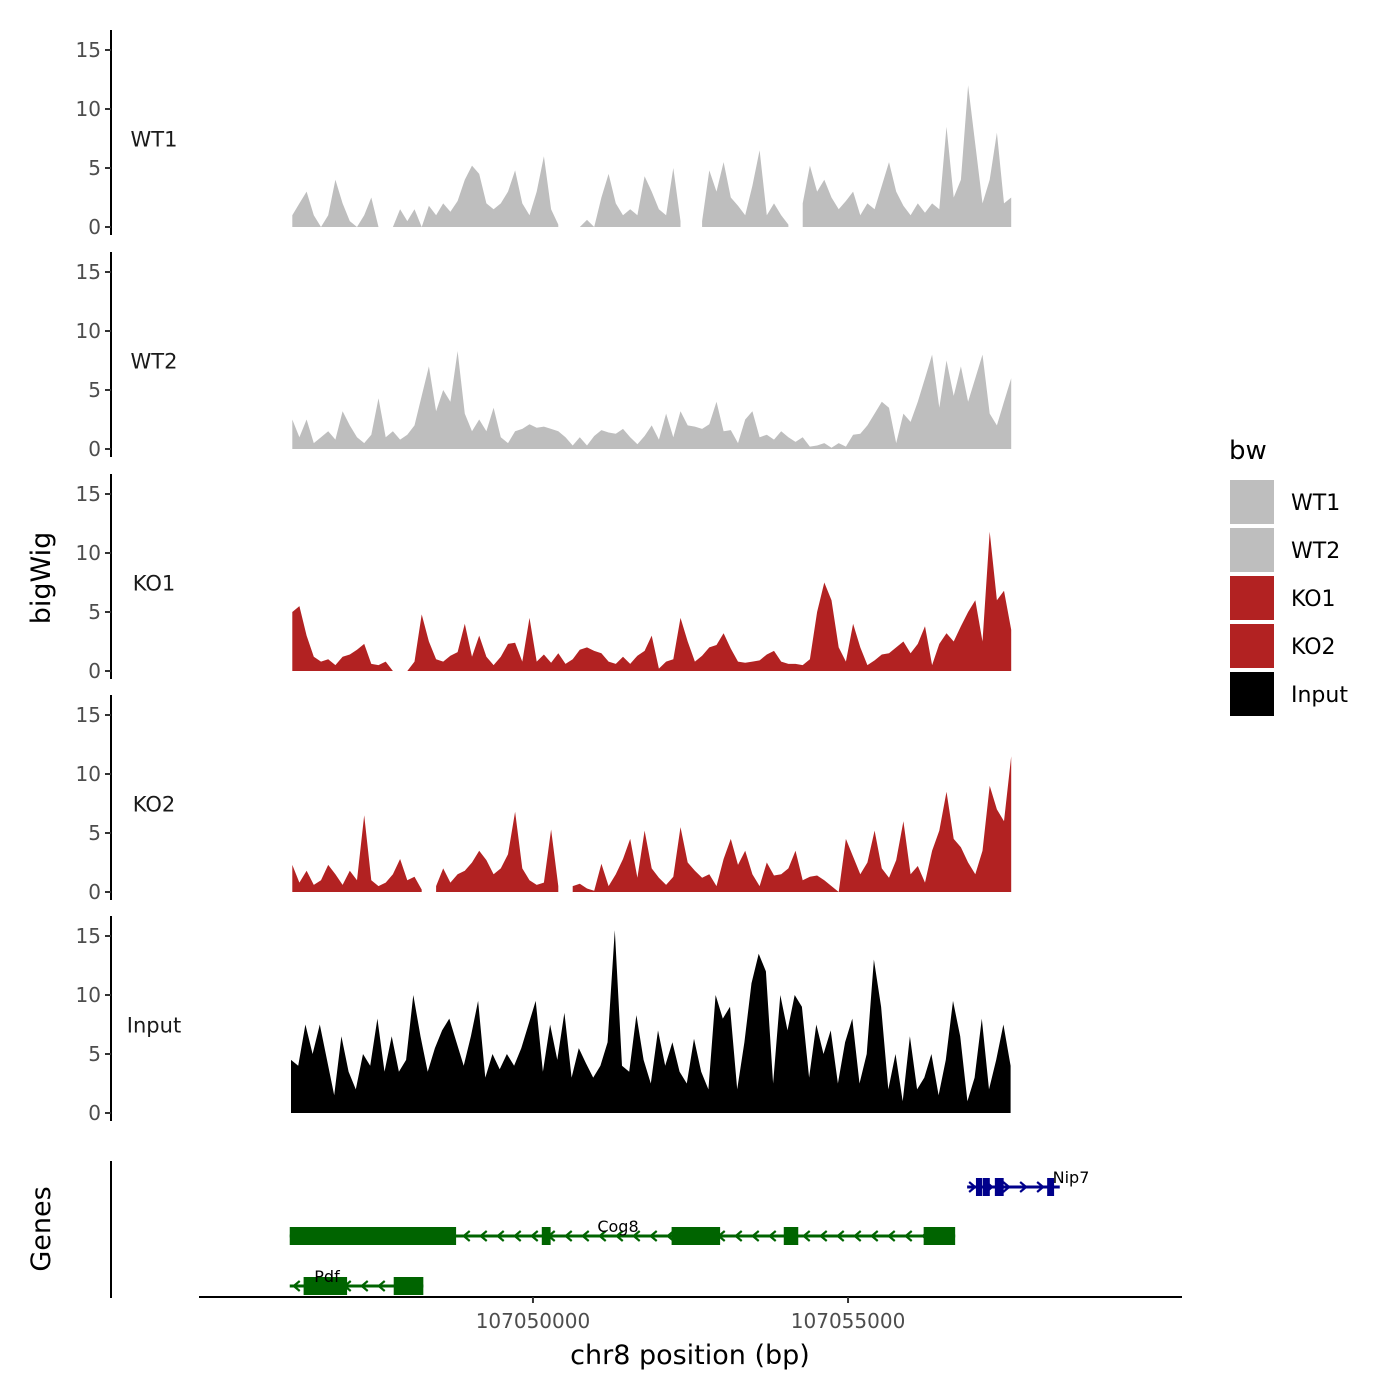 Image resolution: width=1400 pixels, height=1400 pixels. Describe the element at coordinates (1313, 599) in the screenshot. I see `legend-label-ko1: KO1` at that location.